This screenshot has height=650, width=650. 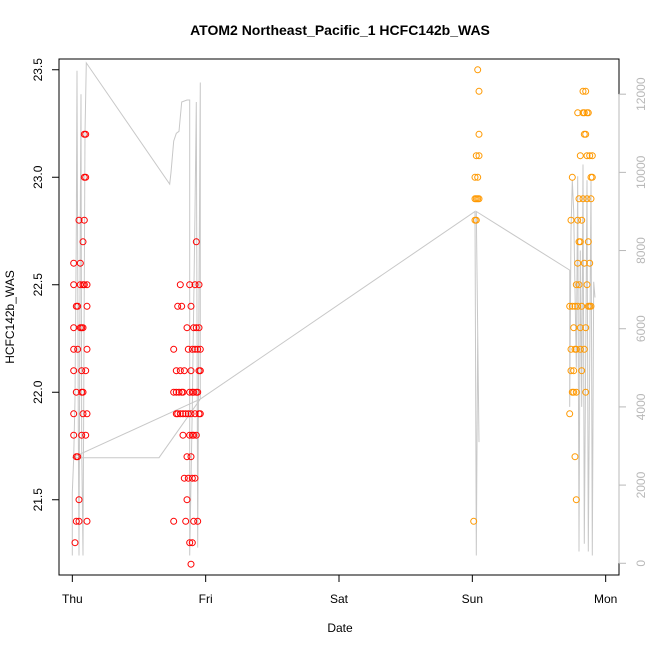 I want to click on x-tick-label: Thu, so click(x=72, y=599).